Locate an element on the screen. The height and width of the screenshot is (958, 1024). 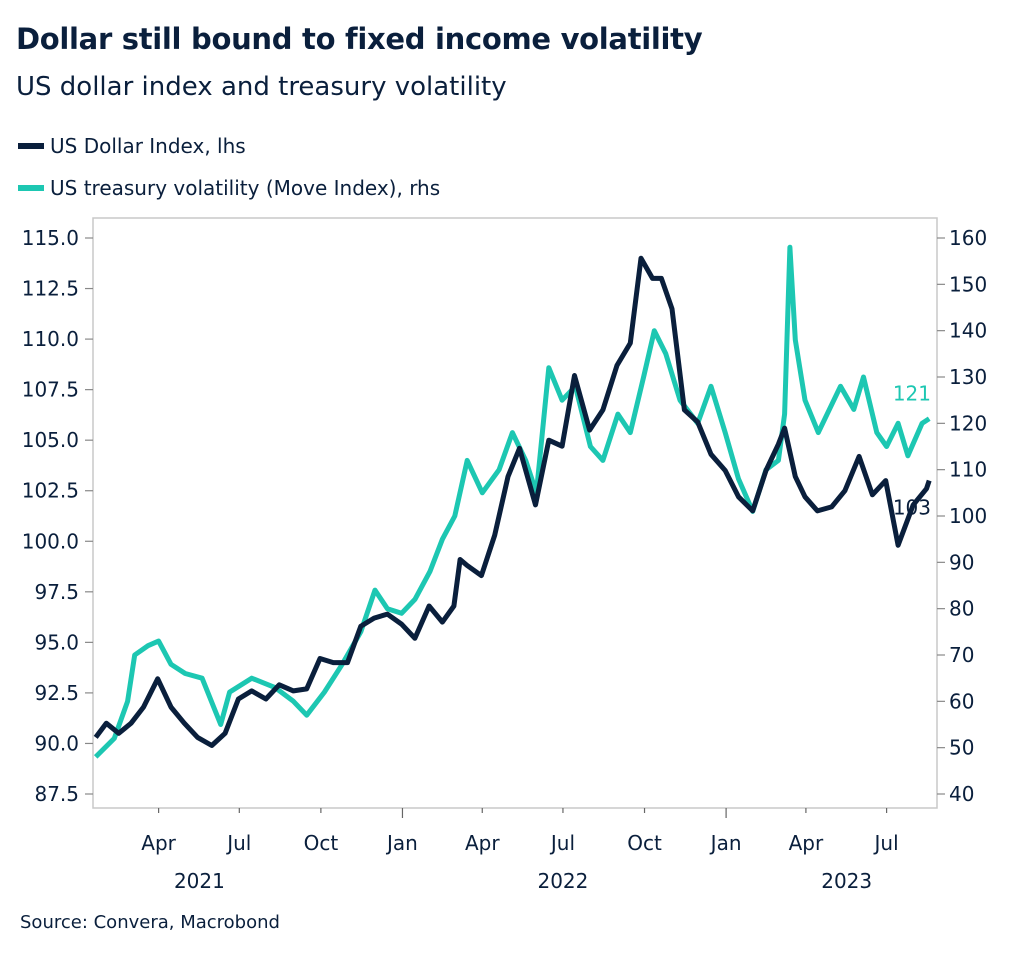
legend-item-move: US treasury volatility (Move Index), rhs is located at coordinates (229, 188).